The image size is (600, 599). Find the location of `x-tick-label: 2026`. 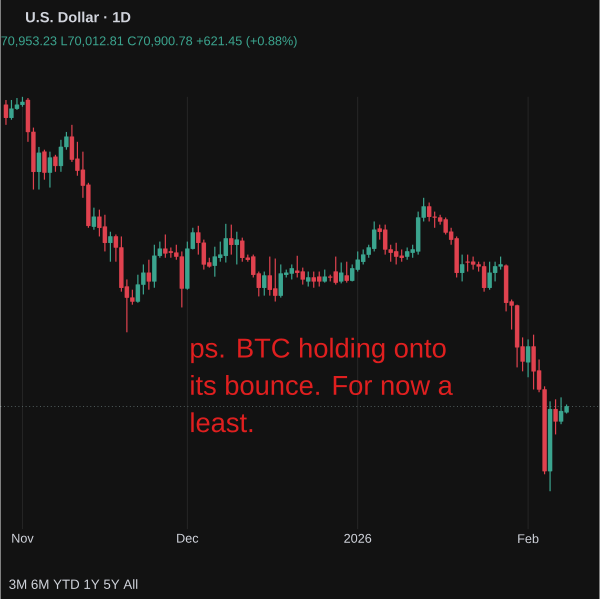

x-tick-label: 2026 is located at coordinates (358, 538).